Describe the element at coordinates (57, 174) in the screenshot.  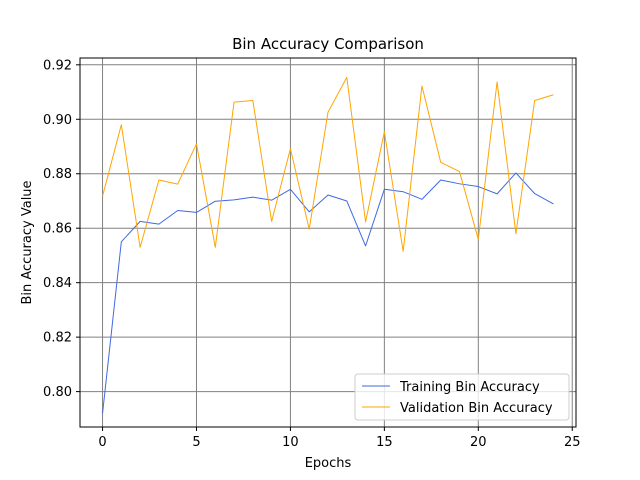
I see `y-tick-label: 0.88` at that location.